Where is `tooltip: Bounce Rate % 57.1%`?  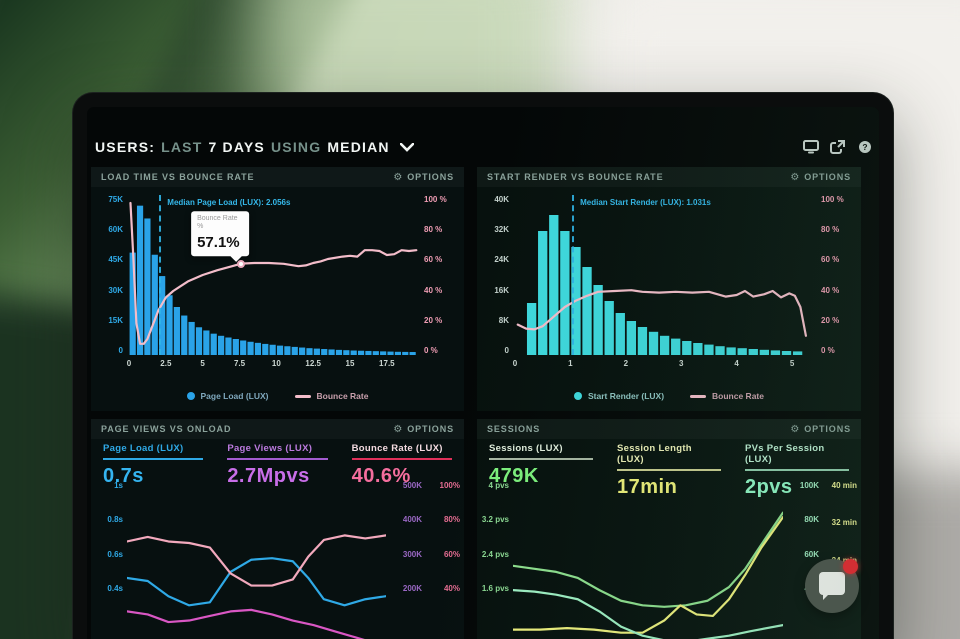
tooltip: Bounce Rate % 57.1% is located at coordinates (220, 233).